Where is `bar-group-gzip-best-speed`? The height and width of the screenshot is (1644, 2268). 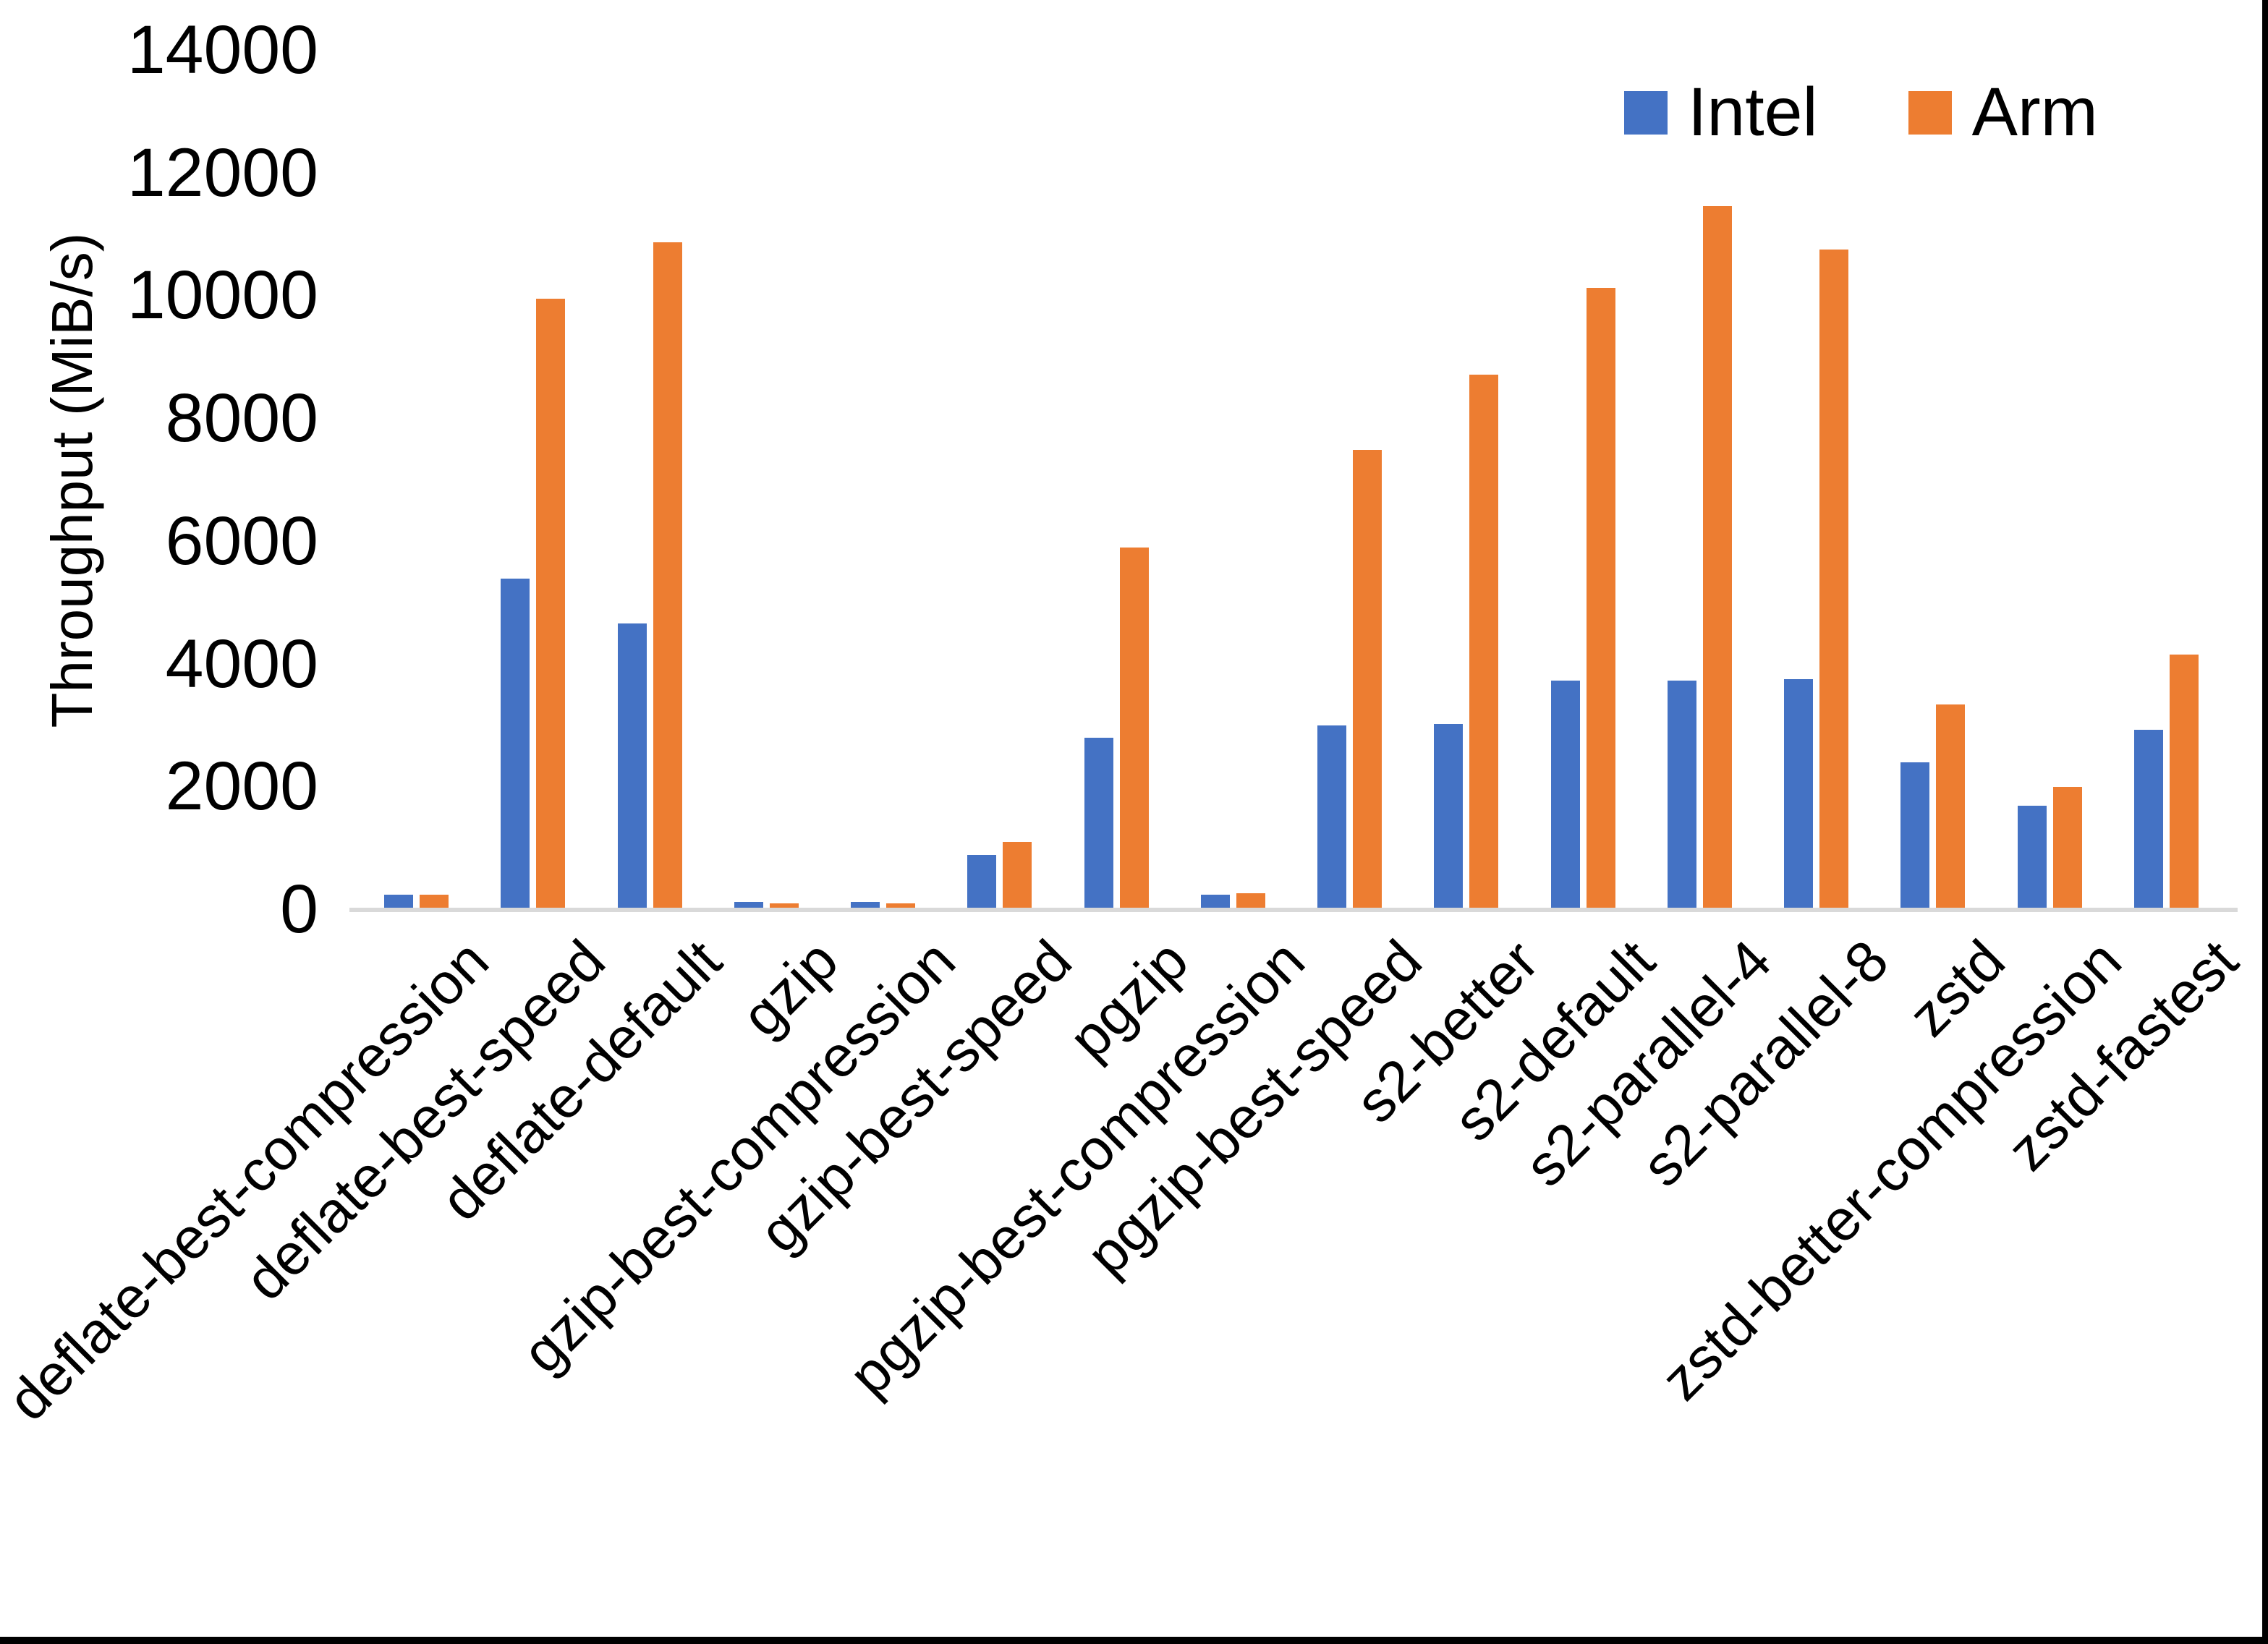 bar-group-gzip-best-speed is located at coordinates (1000, 480).